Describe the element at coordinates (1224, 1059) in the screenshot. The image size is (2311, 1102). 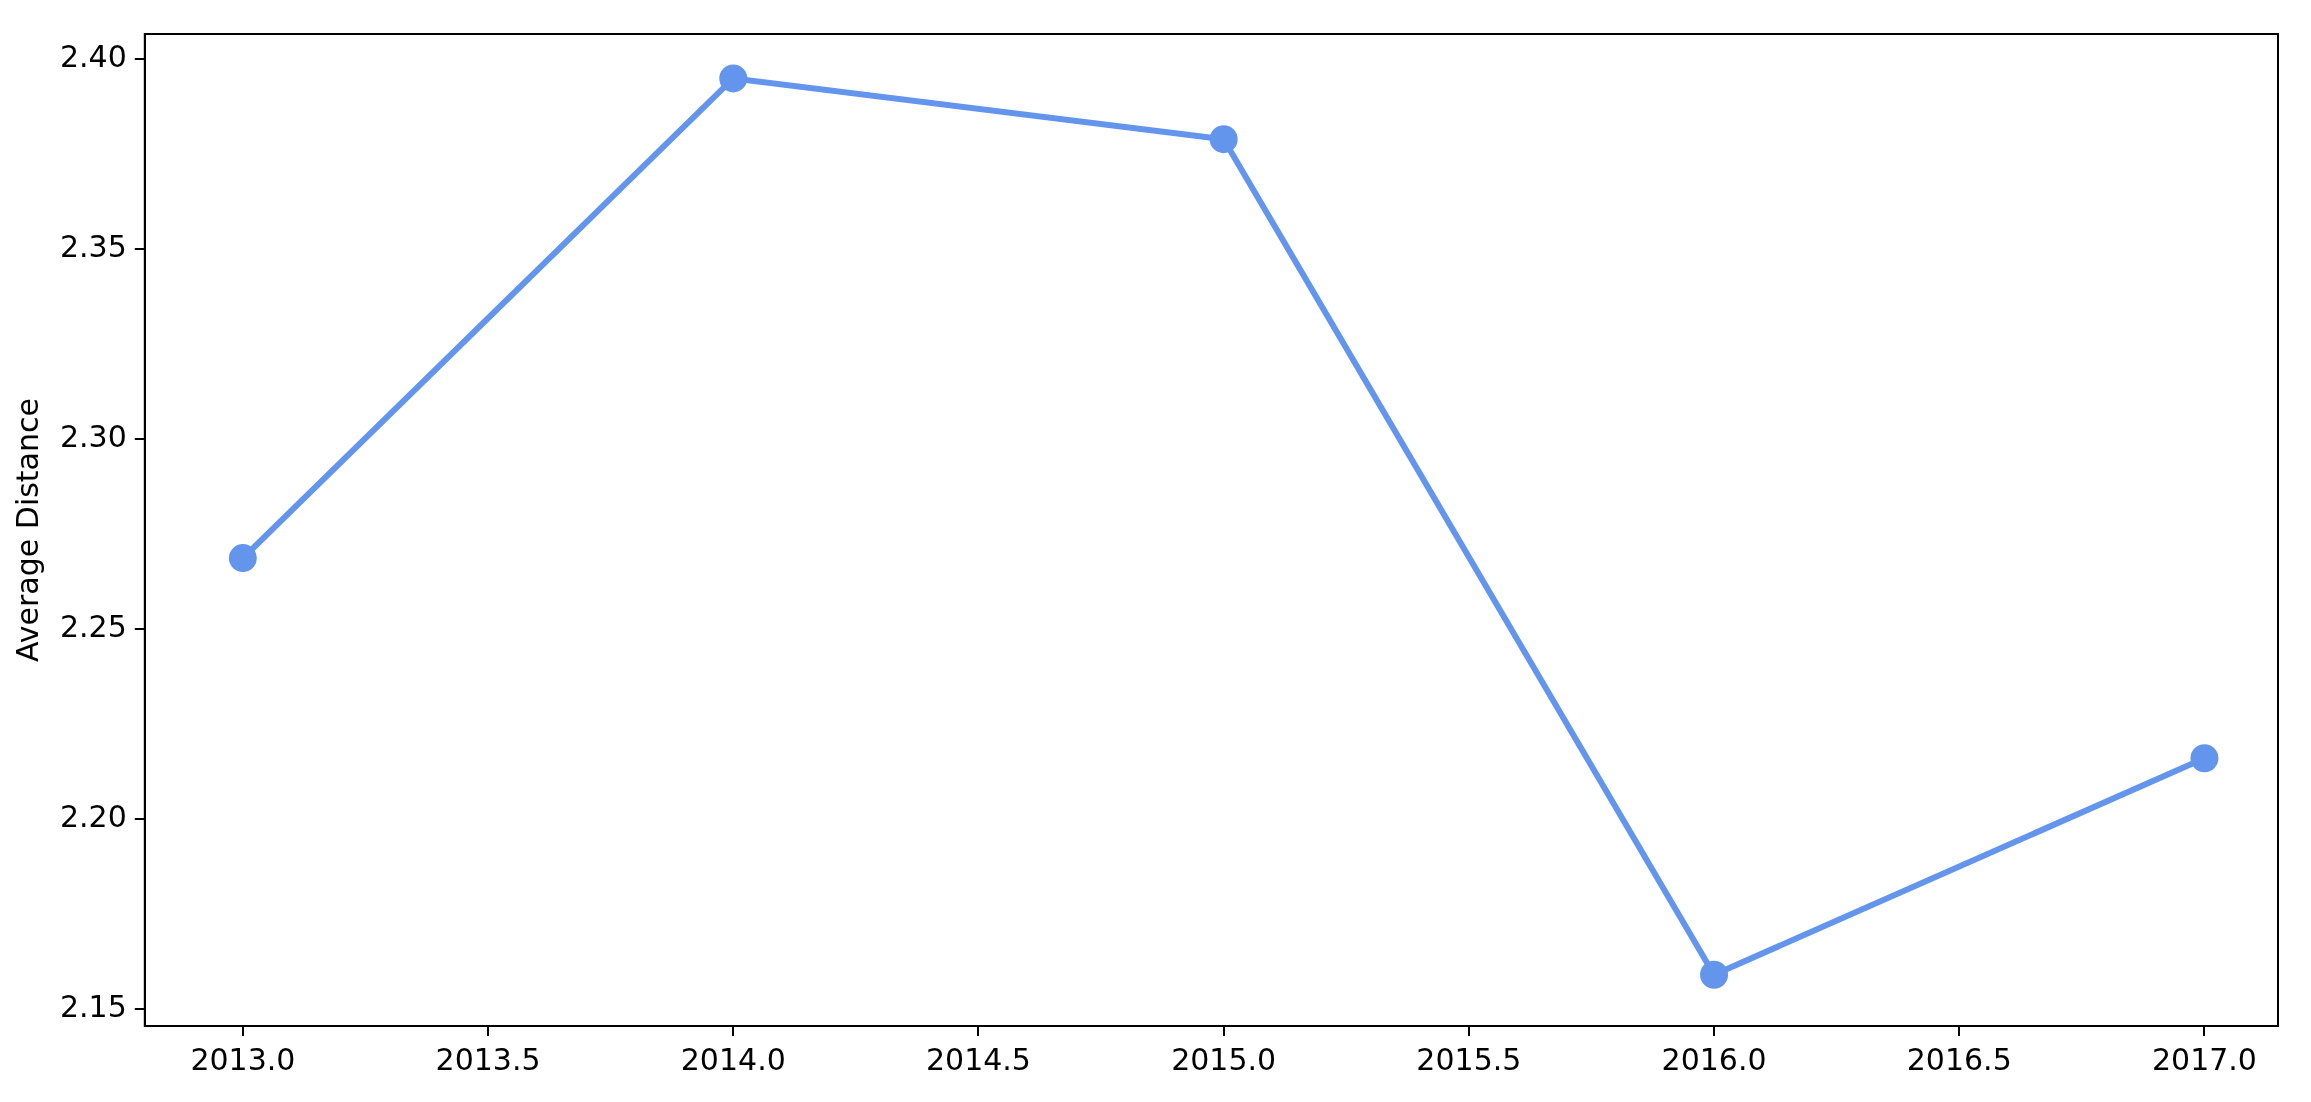
I see `x-tick-label: 2015.0` at that location.